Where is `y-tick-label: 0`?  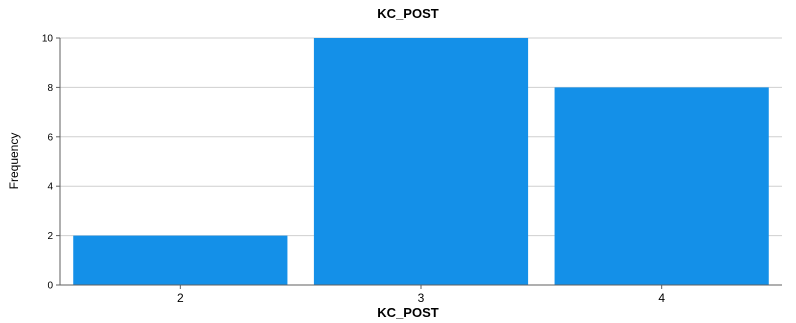 y-tick-label: 0 is located at coordinates (50, 286).